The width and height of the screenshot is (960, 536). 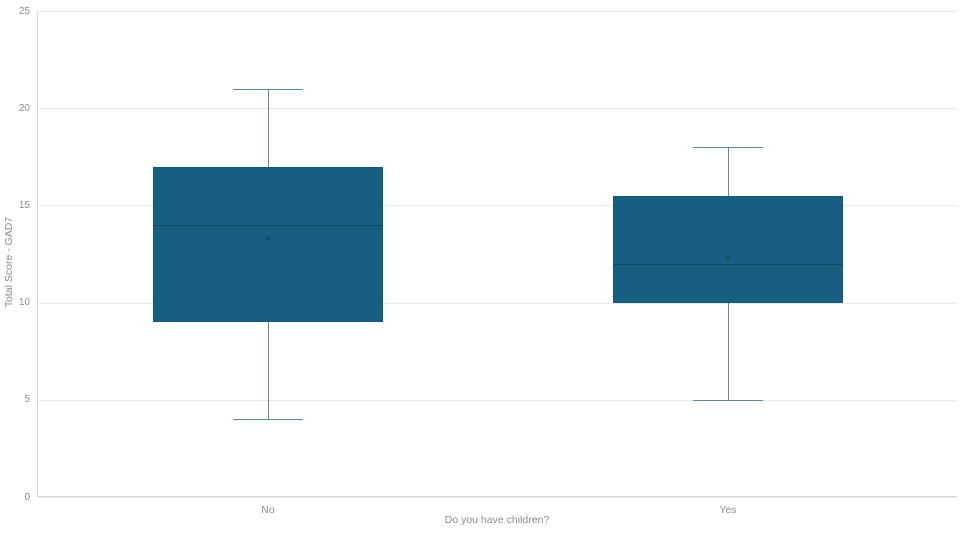 I want to click on y-tick-label: 10, so click(x=24, y=303).